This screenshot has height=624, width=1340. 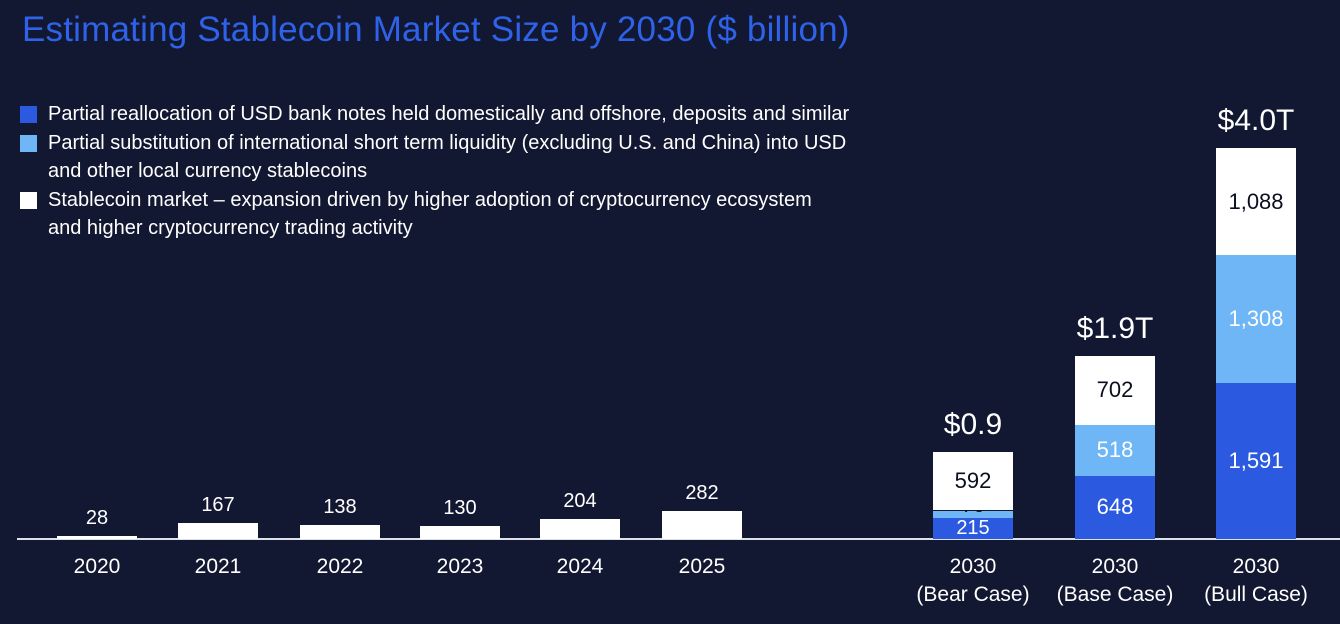 I want to click on x-axis-label-line: (Base Case), so click(x=1115, y=594).